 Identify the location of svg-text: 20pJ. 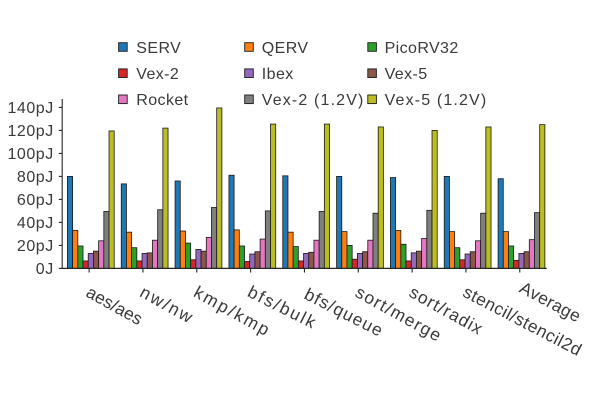
(35, 246).